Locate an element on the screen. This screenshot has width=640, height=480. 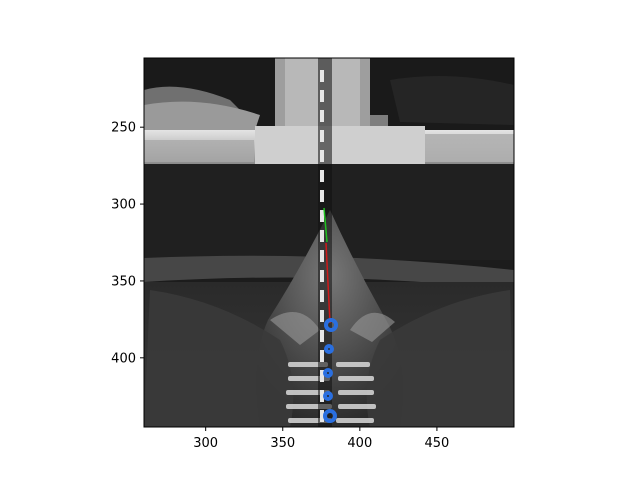
y-axis: 250 300 350 400 is located at coordinates (127, 243).